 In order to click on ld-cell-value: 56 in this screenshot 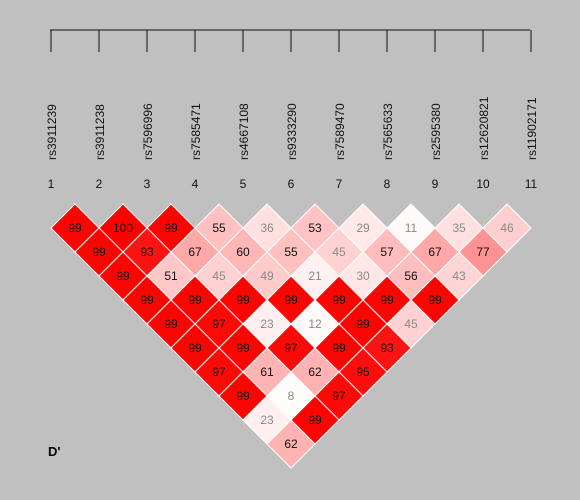, I will do `click(411, 276)`.